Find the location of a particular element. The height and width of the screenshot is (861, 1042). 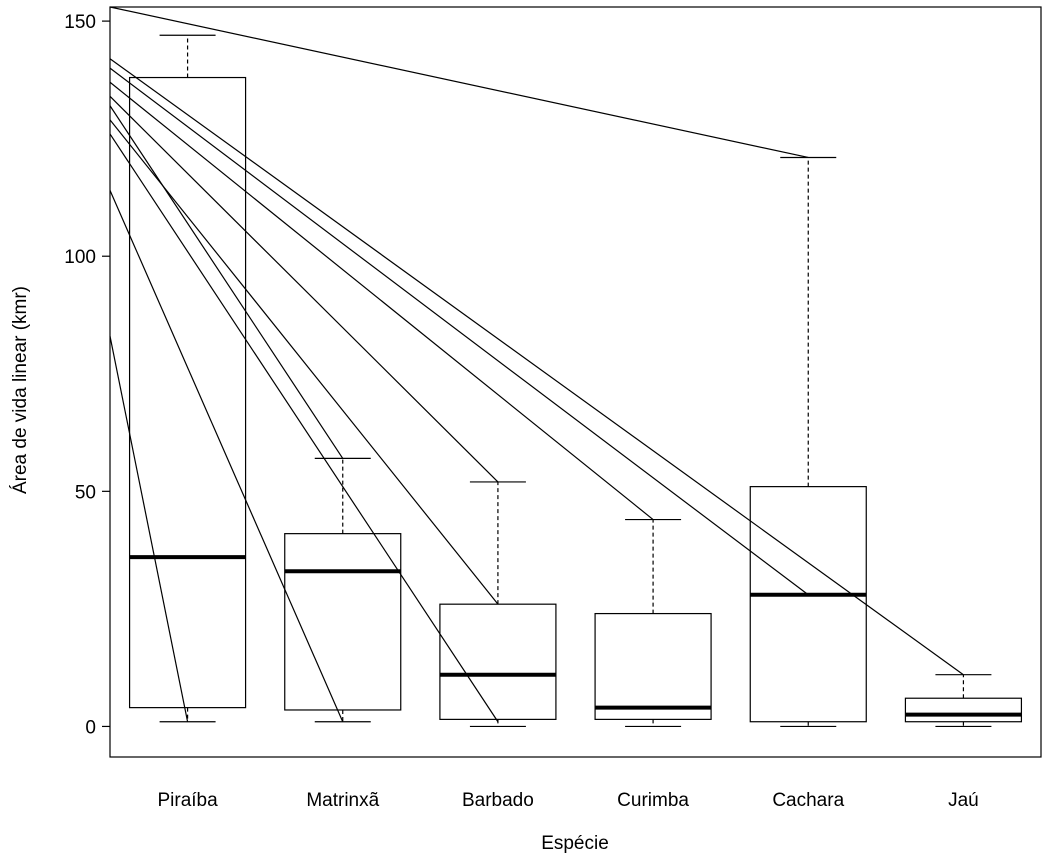

y-tick-label: 50 is located at coordinates (85, 492).